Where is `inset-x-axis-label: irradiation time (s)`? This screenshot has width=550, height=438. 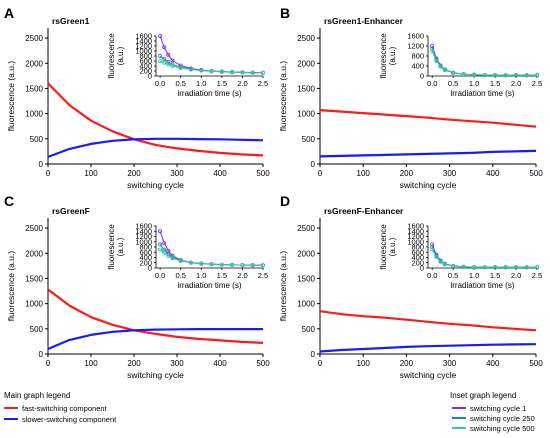
inset-x-axis-label: irradiation time (s) is located at coordinates (209, 93).